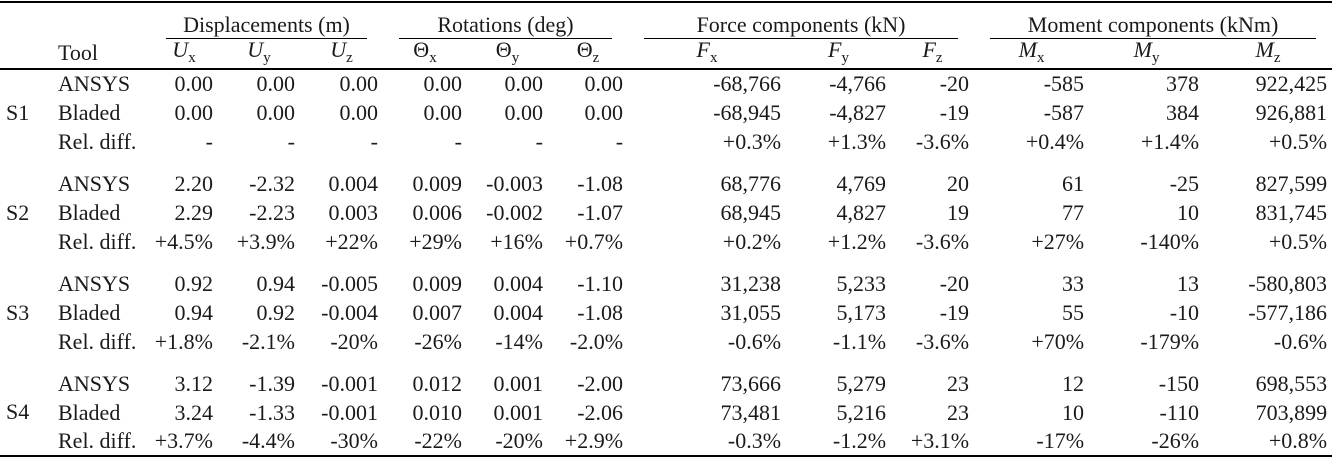 The height and width of the screenshot is (465, 1332). What do you see at coordinates (1064, 83) in the screenshot?
I see `value-cell: -585` at bounding box center [1064, 83].